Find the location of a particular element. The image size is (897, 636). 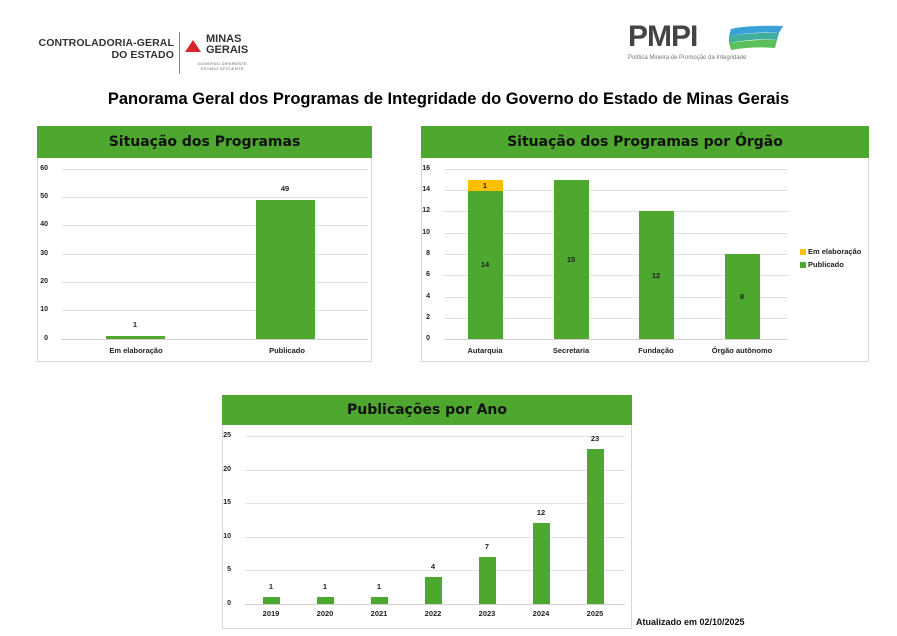

chart-title: Publicações por Ano is located at coordinates (427, 410).